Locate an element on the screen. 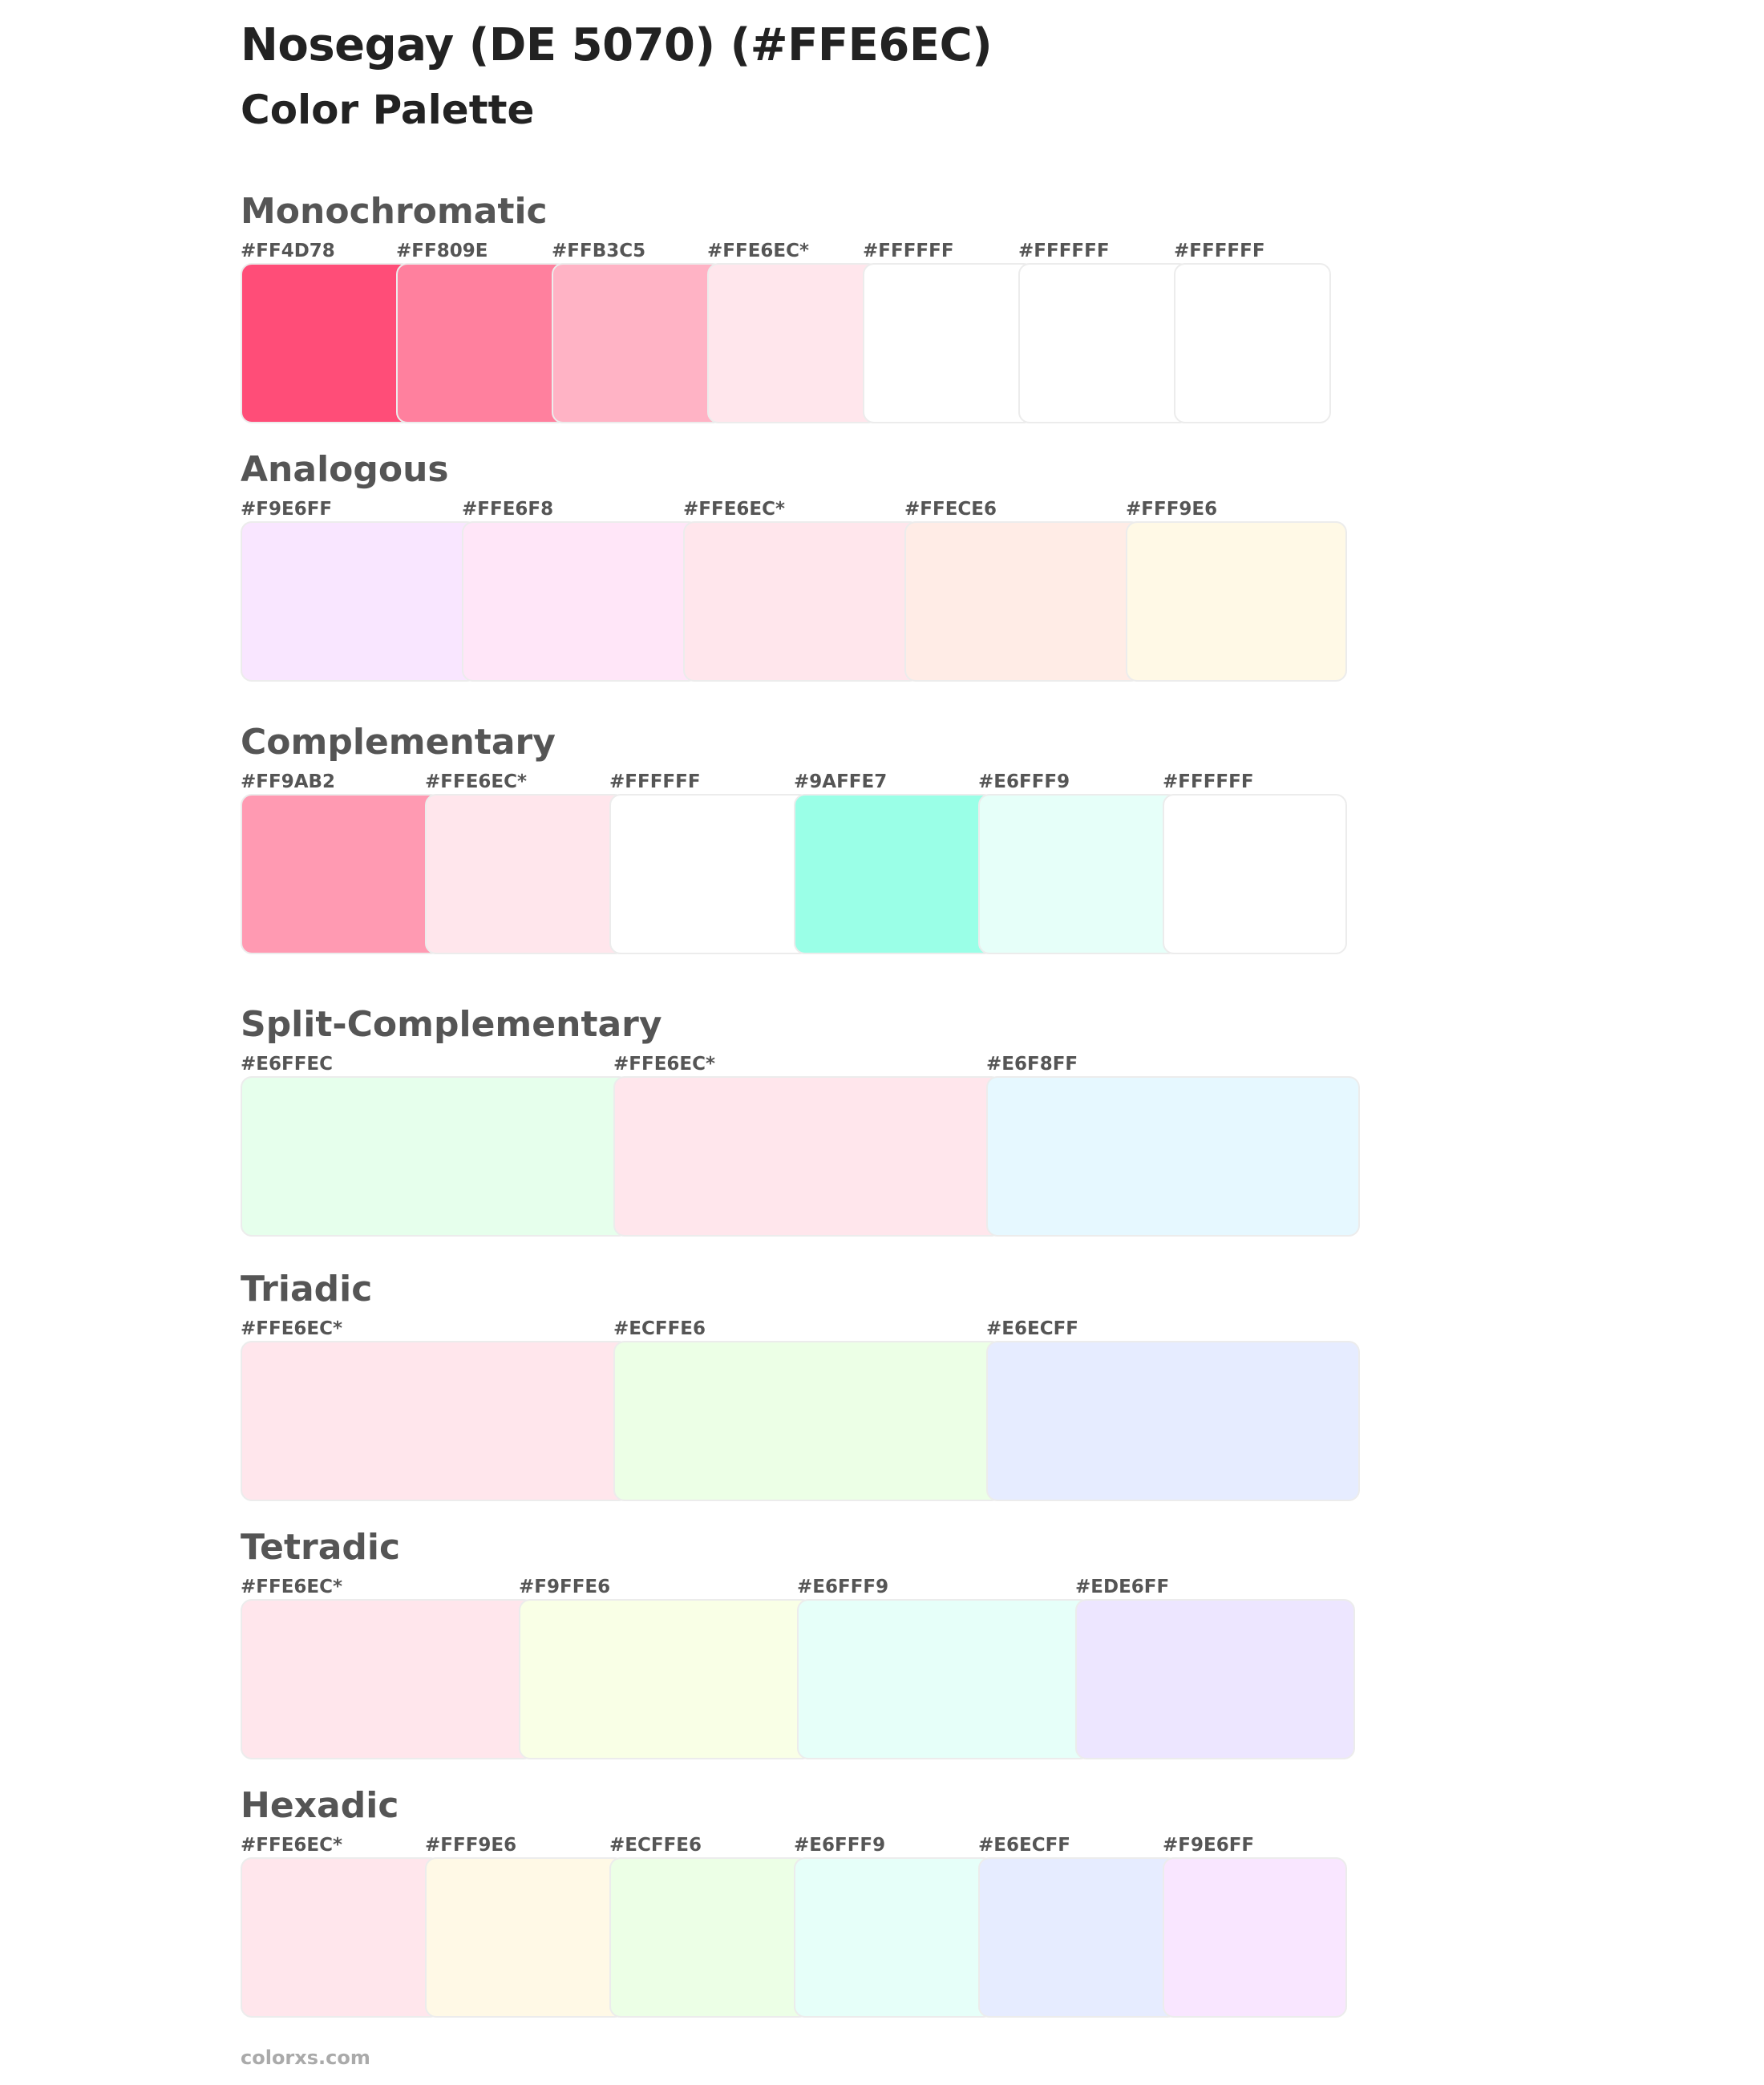 The height and width of the screenshot is (2085, 1764). section-title: Triadic is located at coordinates (307, 1289).